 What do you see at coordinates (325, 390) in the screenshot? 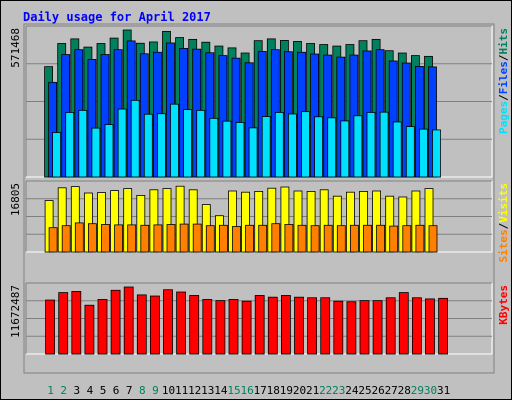
I see `x-tick-day-22: 22` at bounding box center [325, 390].